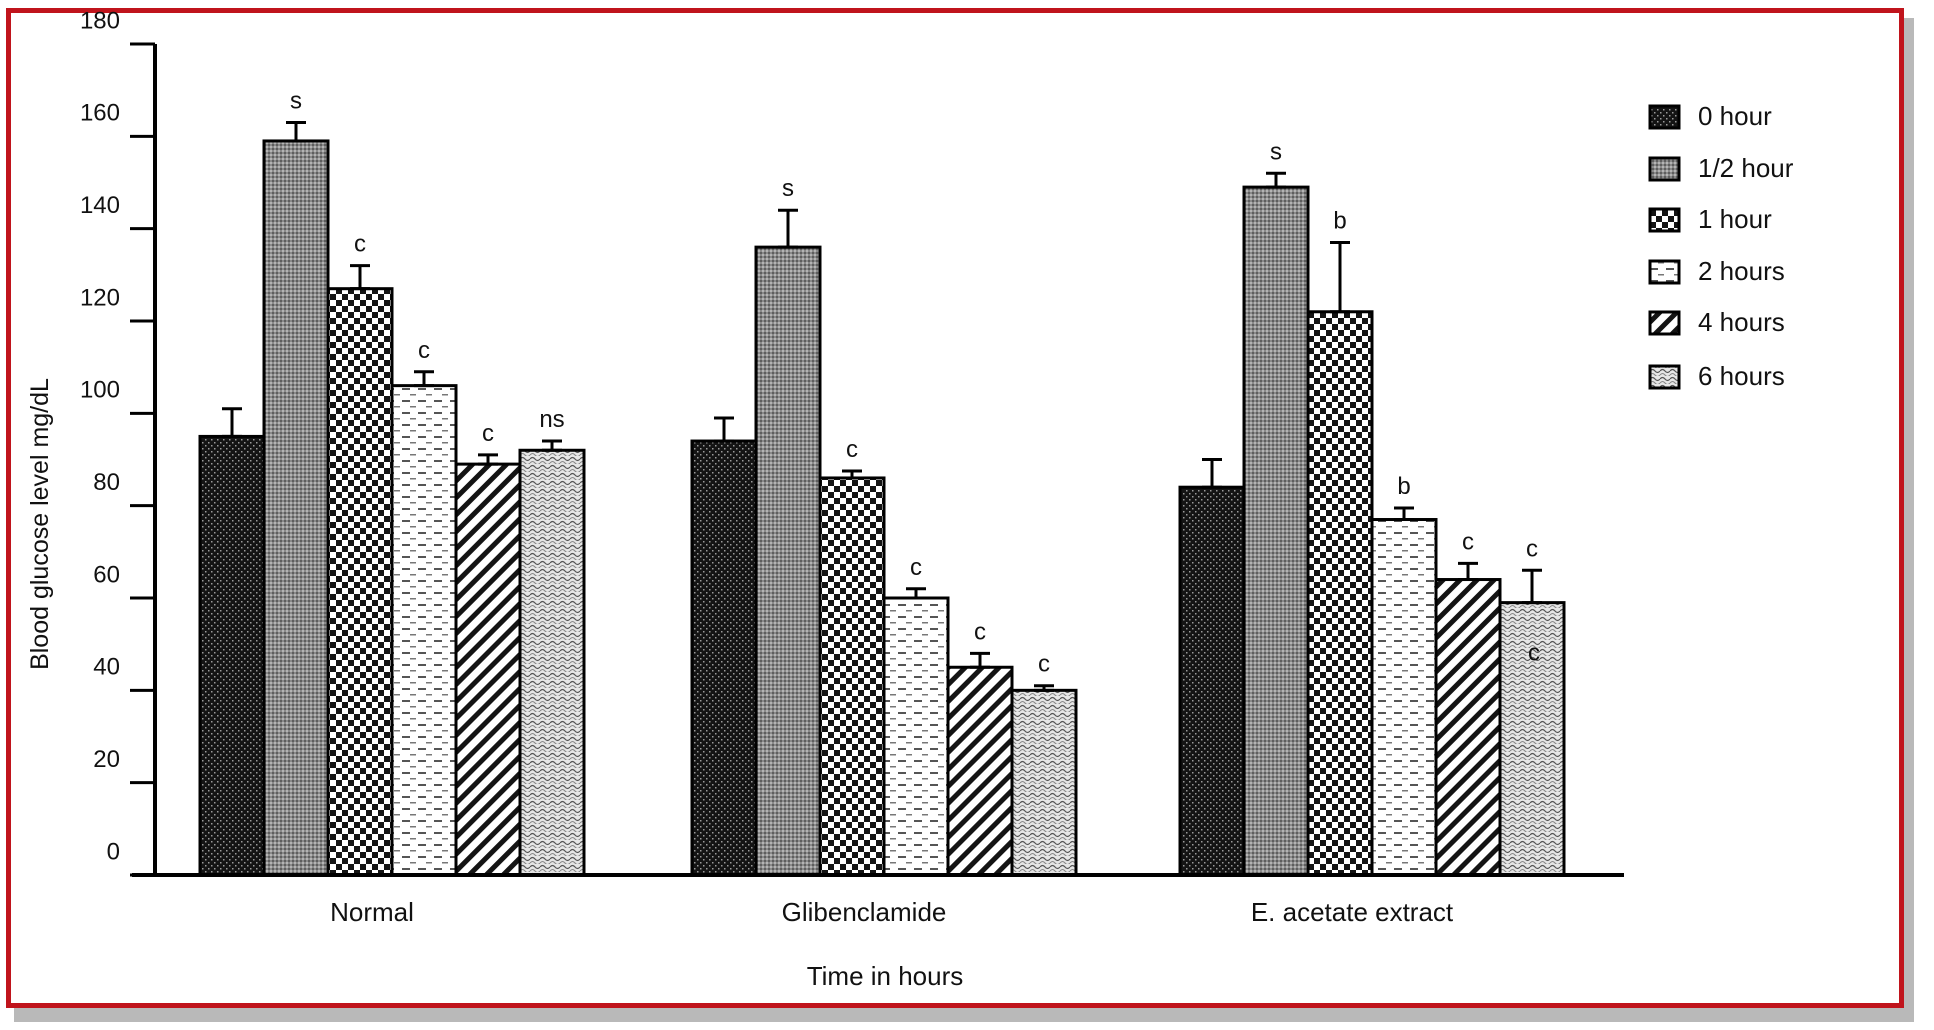 The width and height of the screenshot is (1934, 1030). Describe the element at coordinates (1735, 116) in the screenshot. I see `legend-label: 0 hour` at that location.